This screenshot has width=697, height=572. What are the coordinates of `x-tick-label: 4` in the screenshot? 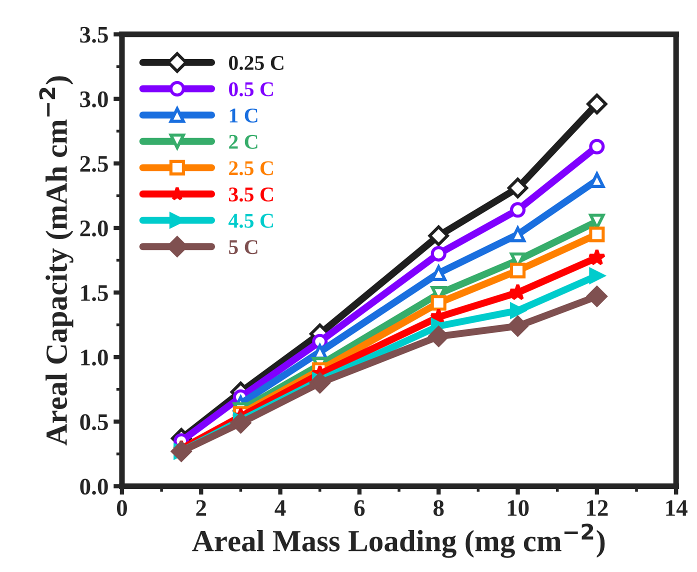 It's located at (280, 508).